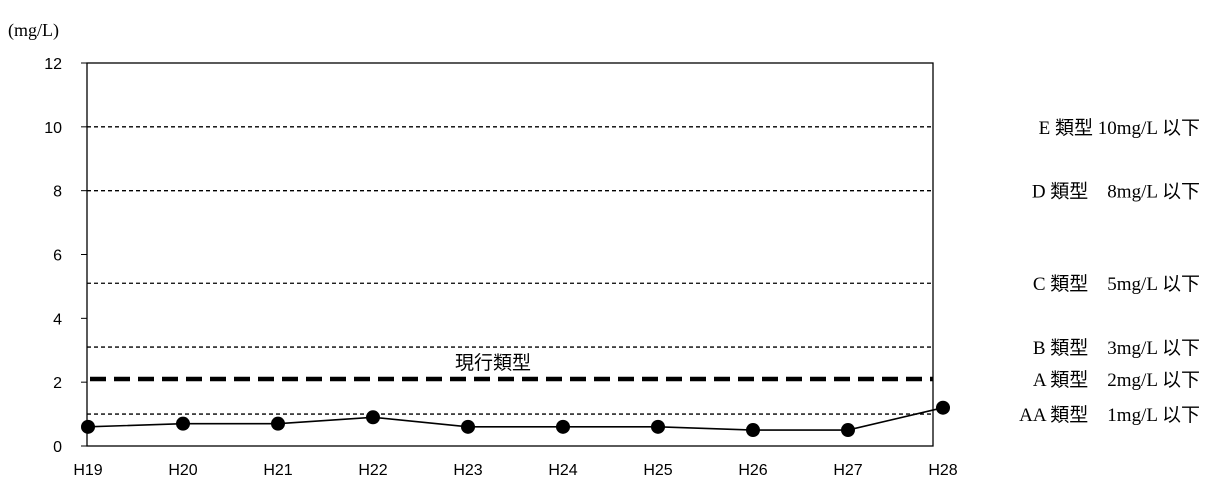 Image resolution: width=1208 pixels, height=483 pixels. Describe the element at coordinates (57, 319) in the screenshot. I see `y-tick-label: 4` at that location.